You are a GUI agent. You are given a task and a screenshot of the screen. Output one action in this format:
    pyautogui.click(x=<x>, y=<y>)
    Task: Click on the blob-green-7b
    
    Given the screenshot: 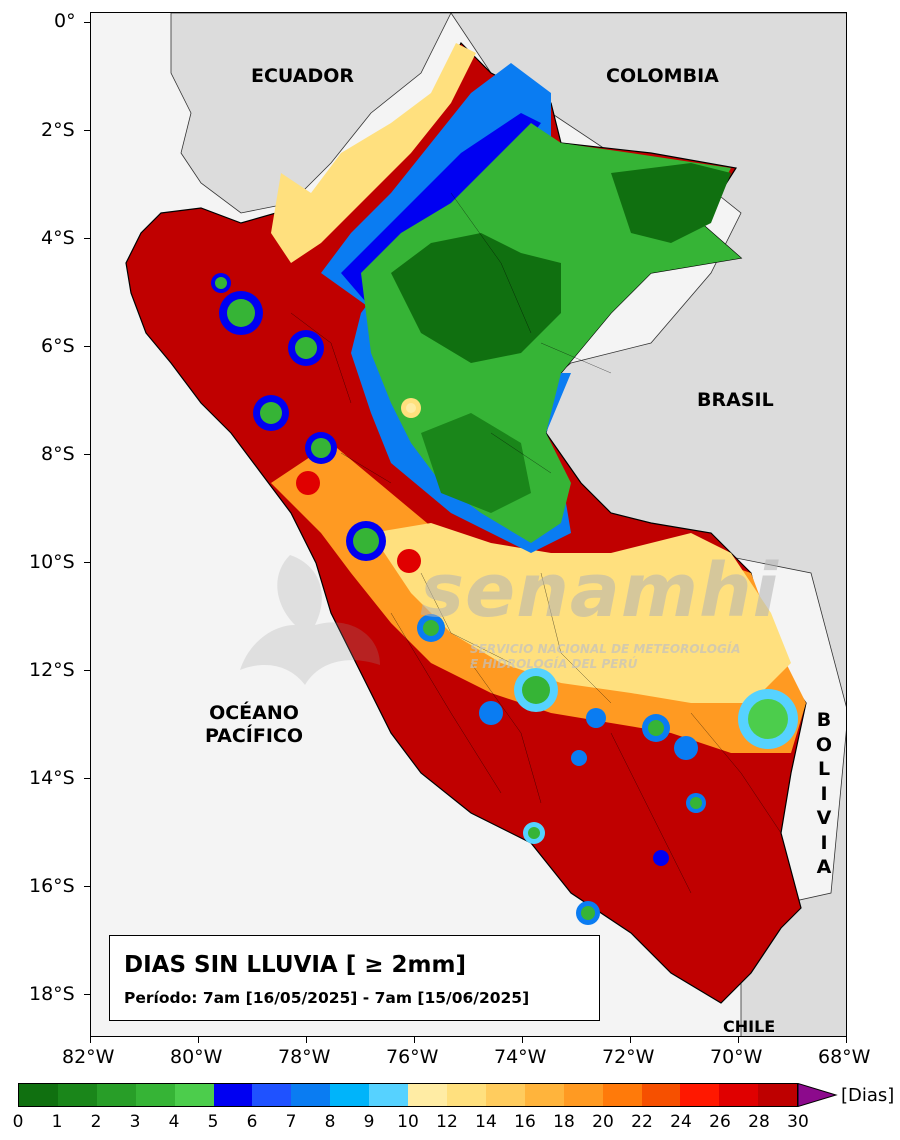 What is the action you would take?
    pyautogui.click(x=366, y=541)
    